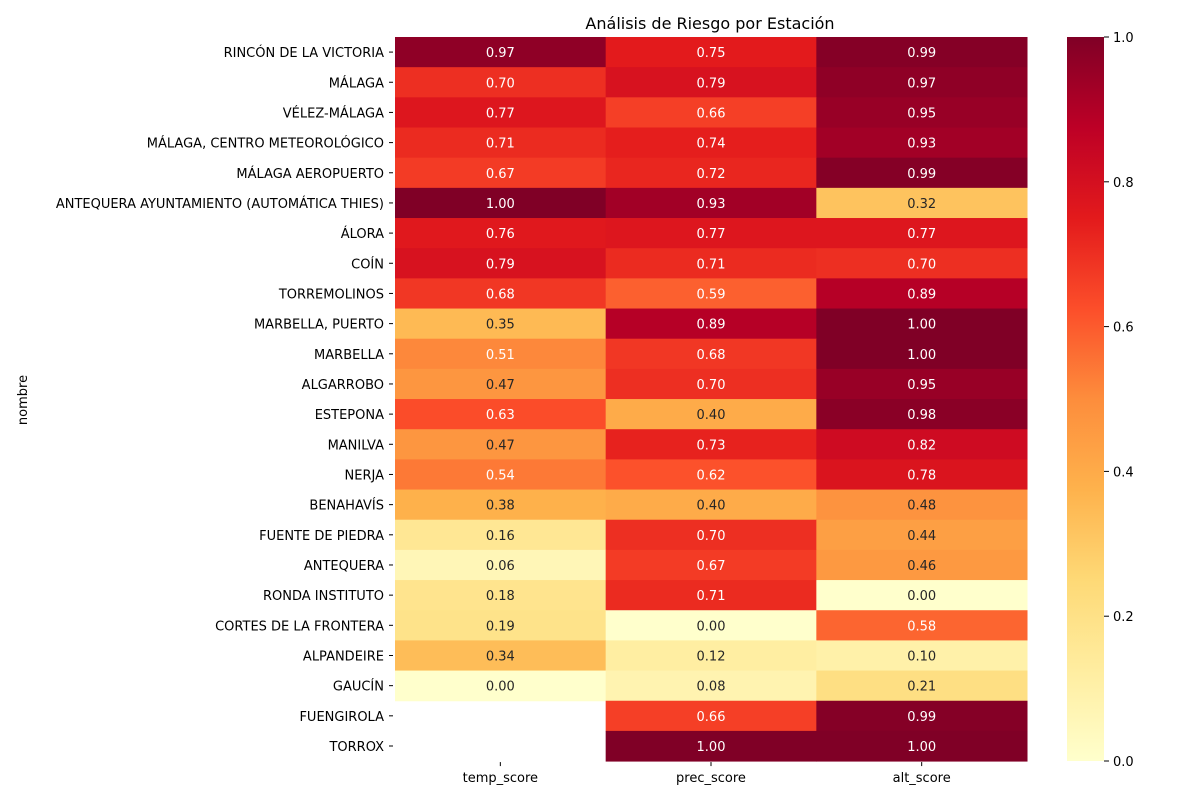  I want to click on cell-value-label: 0.58, so click(921, 626).